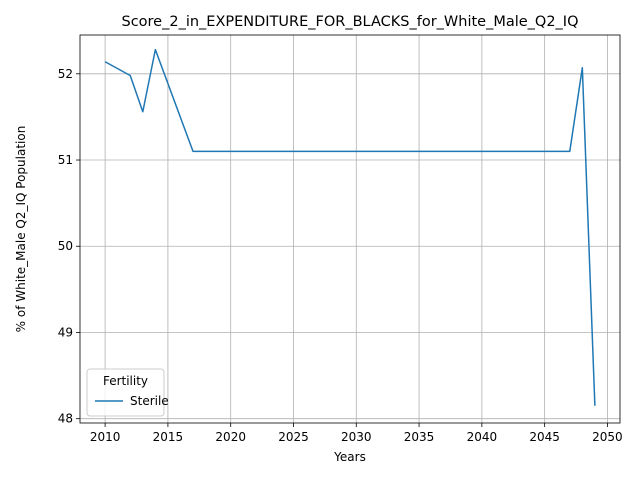 Image resolution: width=640 pixels, height=480 pixels. What do you see at coordinates (65, 332) in the screenshot?
I see `y-tick-label: 49` at bounding box center [65, 332].